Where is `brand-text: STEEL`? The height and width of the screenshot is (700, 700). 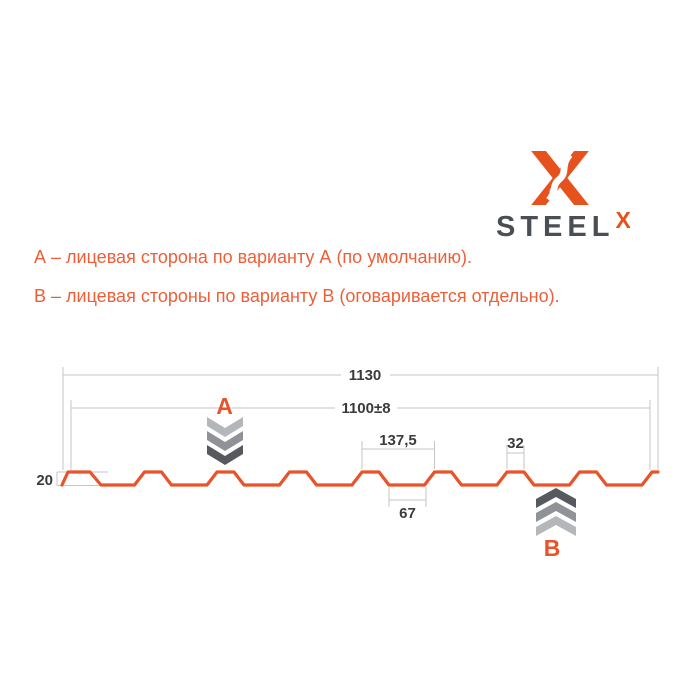
brand-text: STEEL is located at coordinates (555, 227).